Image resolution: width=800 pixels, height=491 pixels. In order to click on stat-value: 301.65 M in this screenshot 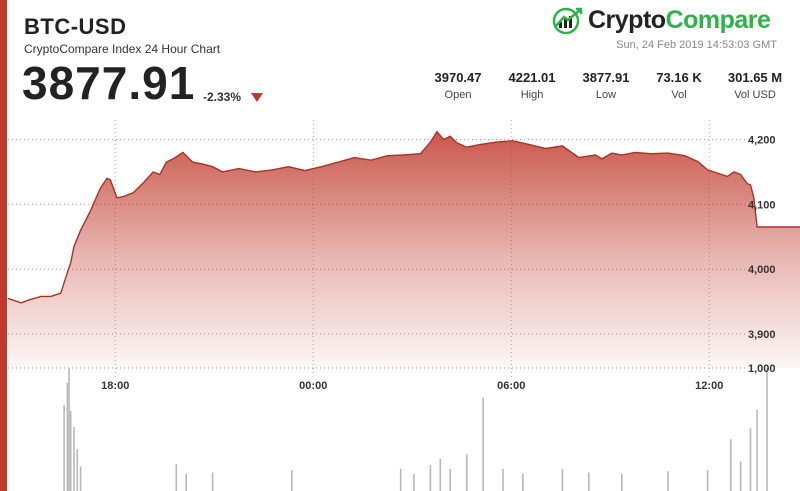, I will do `click(755, 77)`.